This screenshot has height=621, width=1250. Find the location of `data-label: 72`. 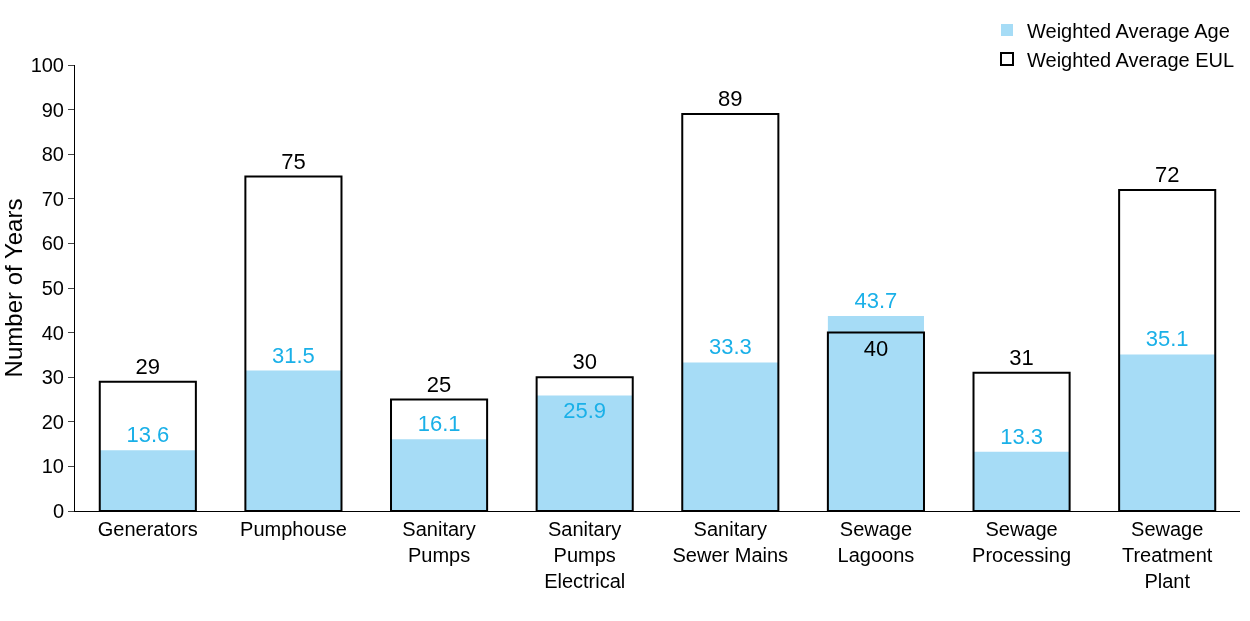

data-label: 72 is located at coordinates (1167, 174).